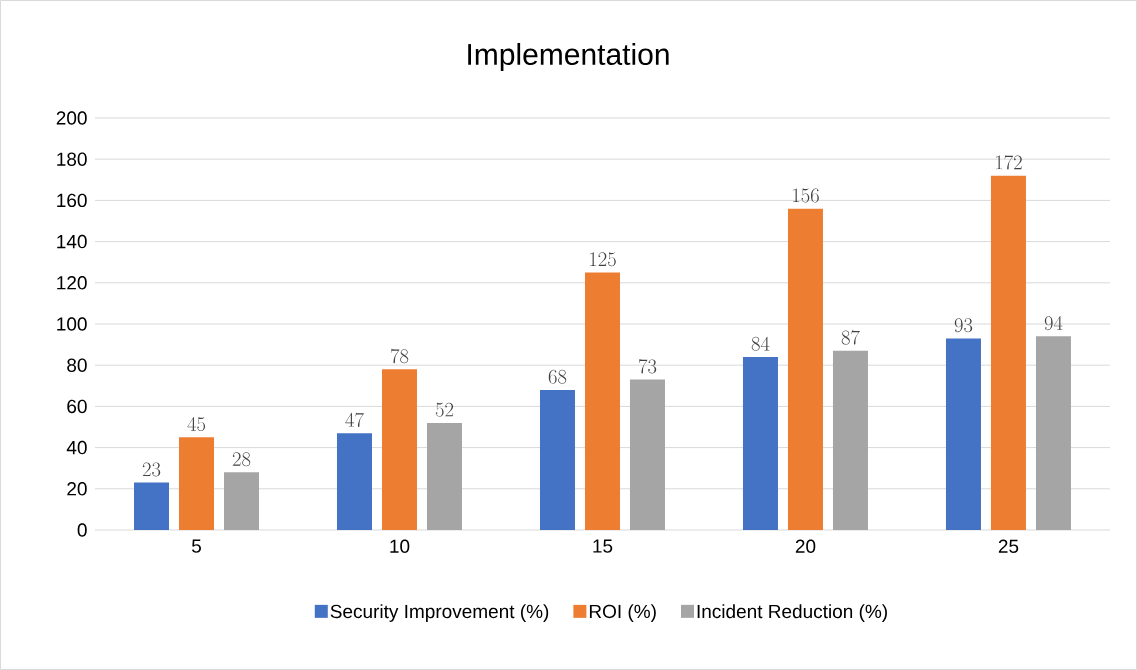 The height and width of the screenshot is (670, 1137). I want to click on data-label: 52, so click(444, 409).